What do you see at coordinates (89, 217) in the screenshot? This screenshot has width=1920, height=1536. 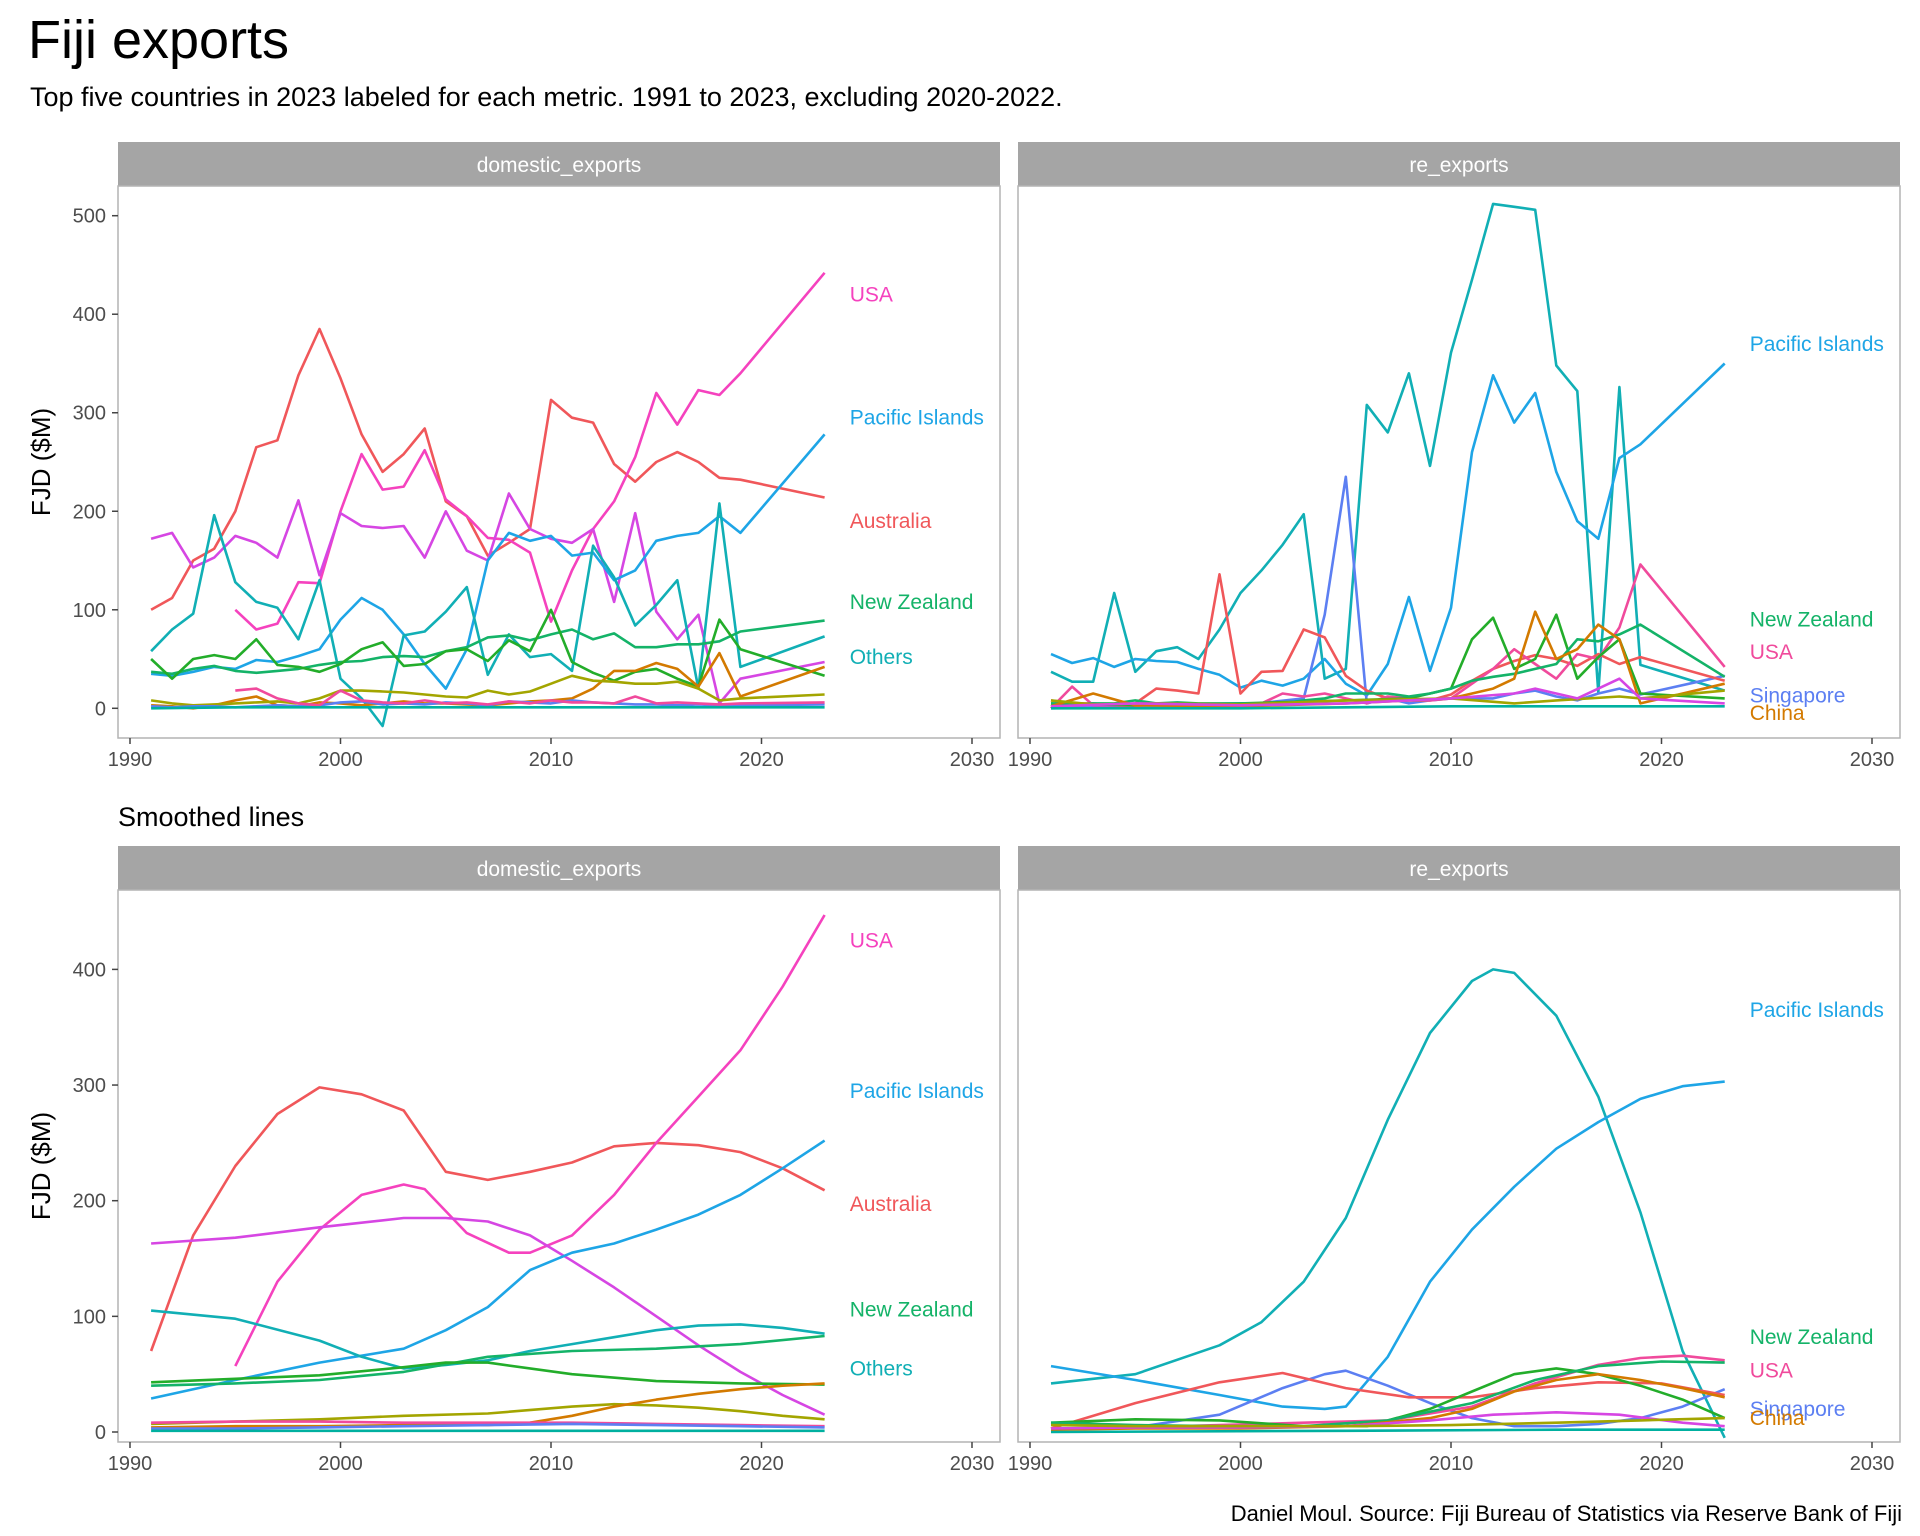 I see `y-tick-label: 500` at bounding box center [89, 217].